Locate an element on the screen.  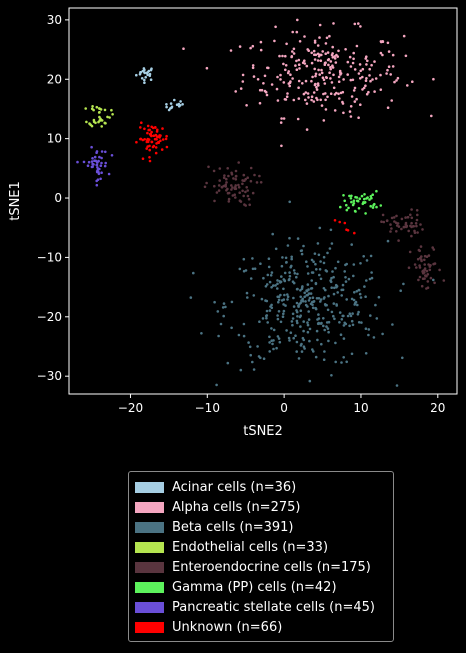
x-axis-ticks: −20 −10 0 10 20 is located at coordinates (281, 404).